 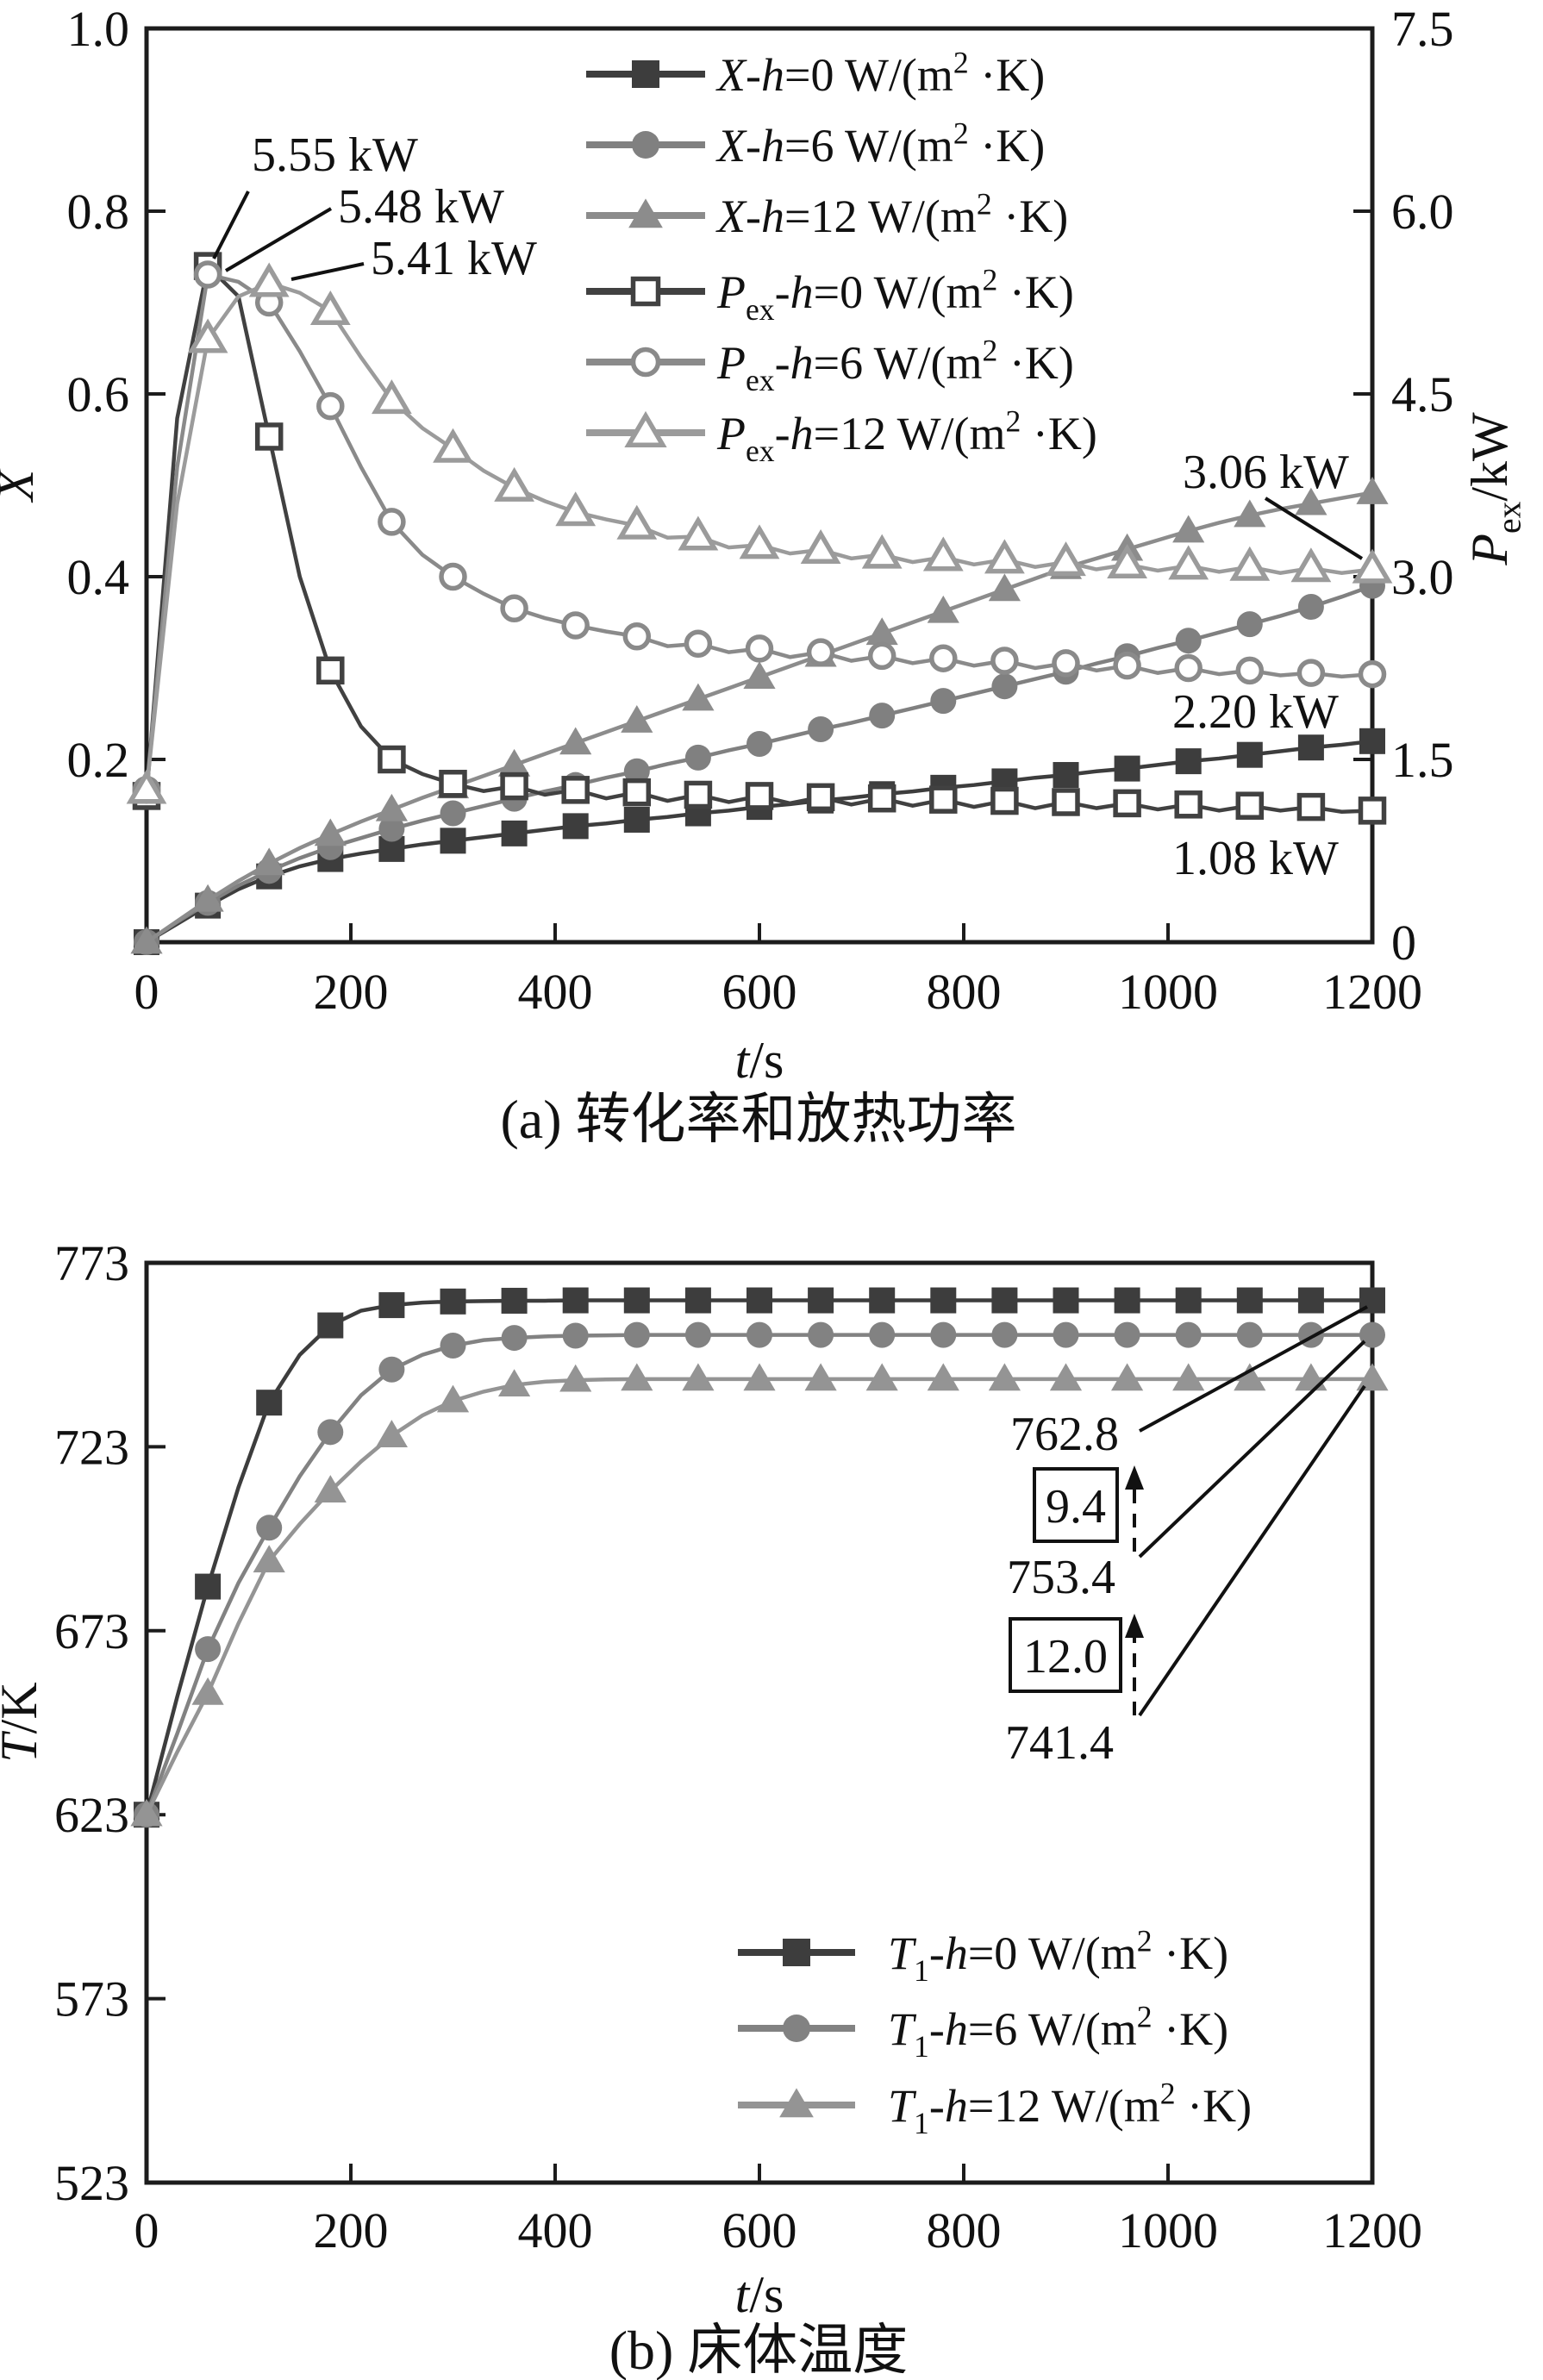 I want to click on legend-item-T1-h12: T1-h=12 W/(m2 ·K), so click(x=995, y=2108).